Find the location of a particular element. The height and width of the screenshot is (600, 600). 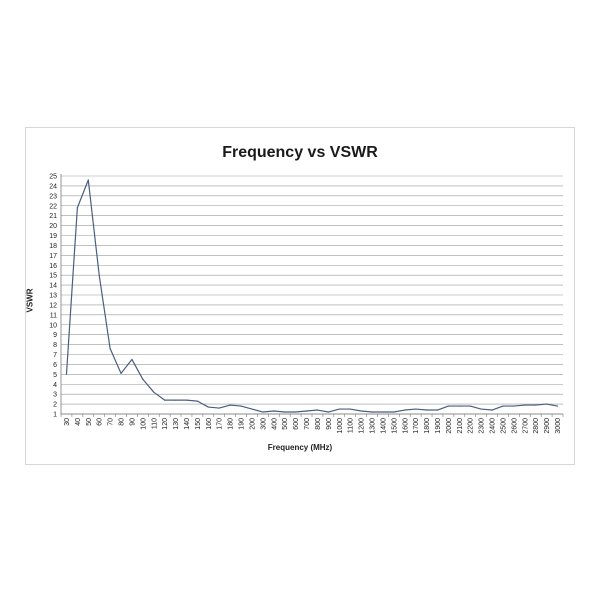

x-tick-label: 400 is located at coordinates (274, 424).